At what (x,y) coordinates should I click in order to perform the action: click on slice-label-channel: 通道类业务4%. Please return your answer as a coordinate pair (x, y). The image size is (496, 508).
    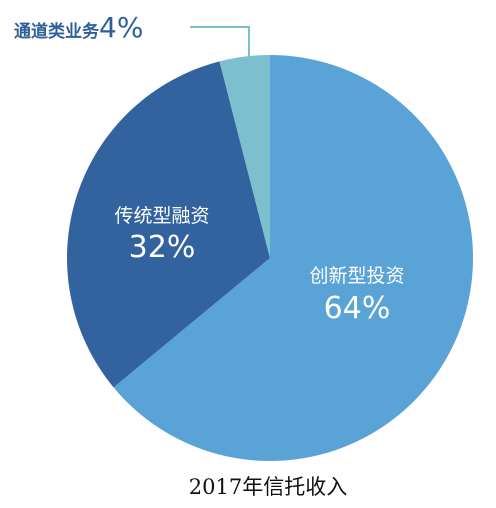
    Looking at the image, I should click on (78, 27).